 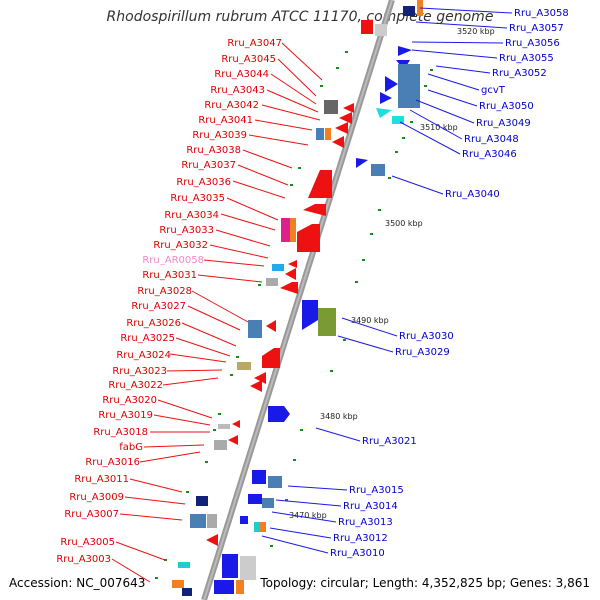 I want to click on gene-label: Rru_A3048, so click(x=491, y=139).